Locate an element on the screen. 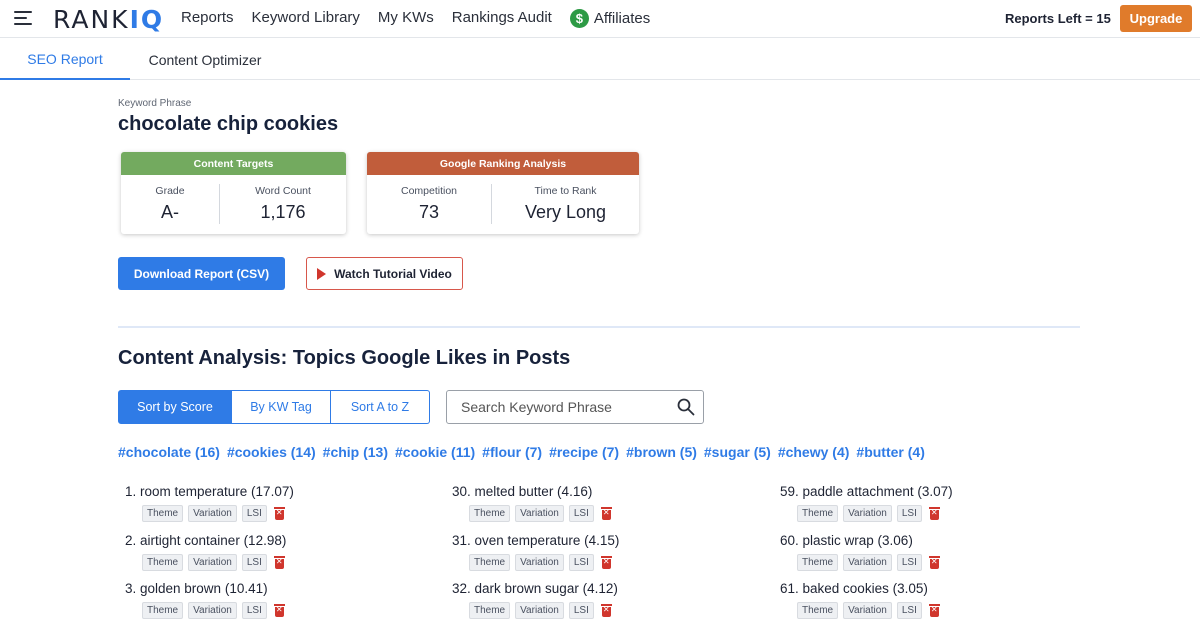 The height and width of the screenshot is (632, 1200). grade-label: Grade is located at coordinates (170, 191).